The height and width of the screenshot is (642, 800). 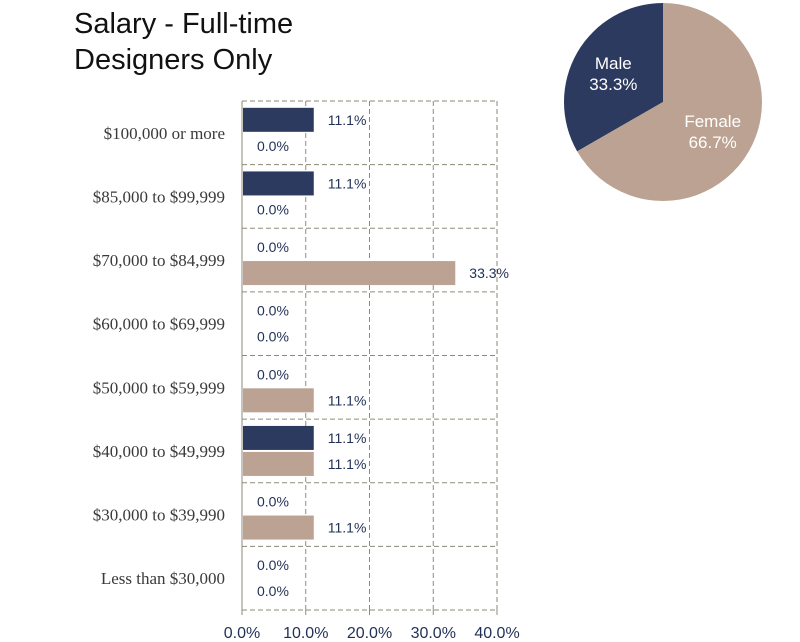 I want to click on x-tick-label: 40.0%, so click(x=496, y=633).